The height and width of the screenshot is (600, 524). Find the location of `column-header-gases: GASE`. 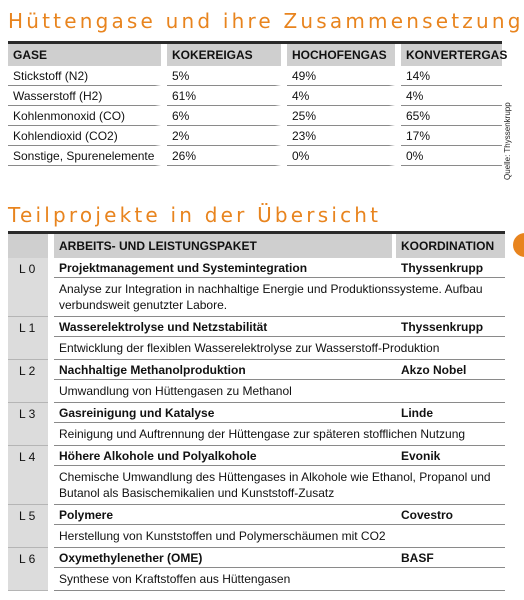

column-header-gases: GASE is located at coordinates (84, 55).